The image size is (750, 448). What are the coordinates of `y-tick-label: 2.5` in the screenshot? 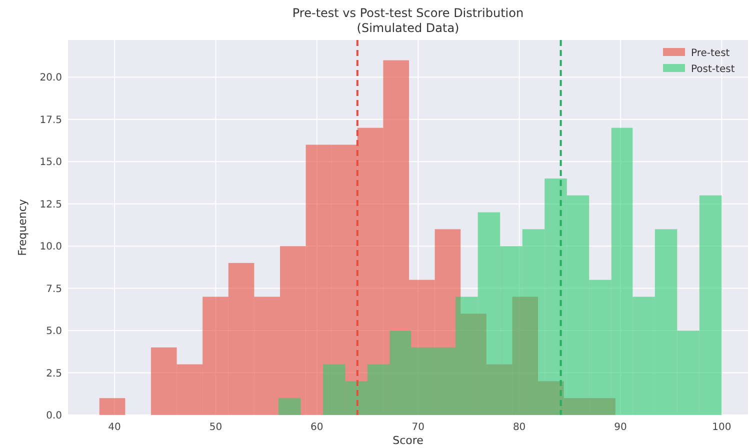 It's located at (54, 374).